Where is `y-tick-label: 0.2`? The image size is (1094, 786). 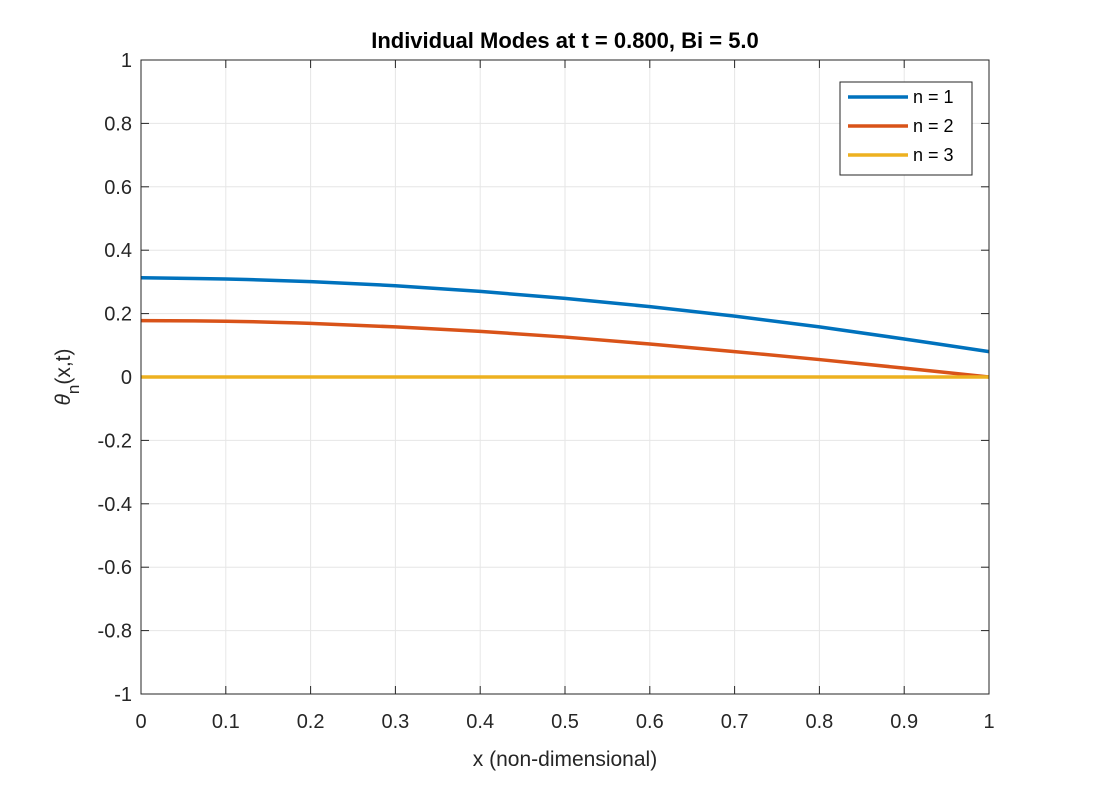 y-tick-label: 0.2 is located at coordinates (118, 315).